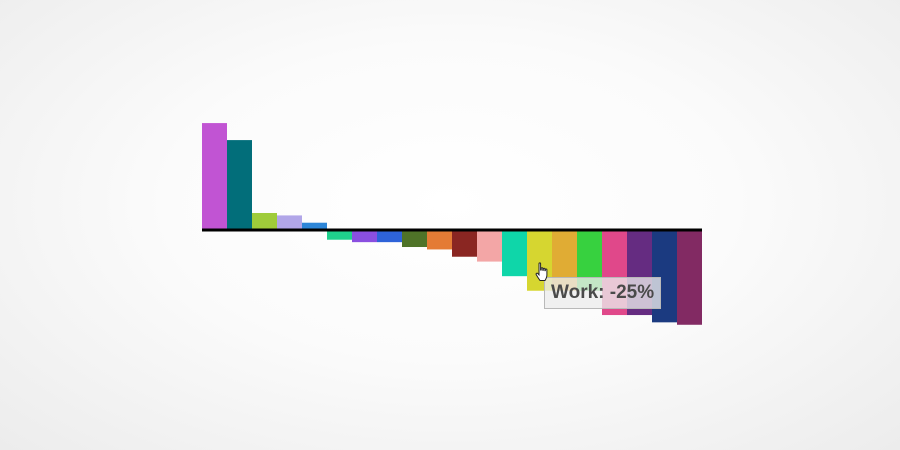 The image size is (900, 450). Describe the element at coordinates (603, 293) in the screenshot. I see `bar-tooltip: Work: -25%` at that location.